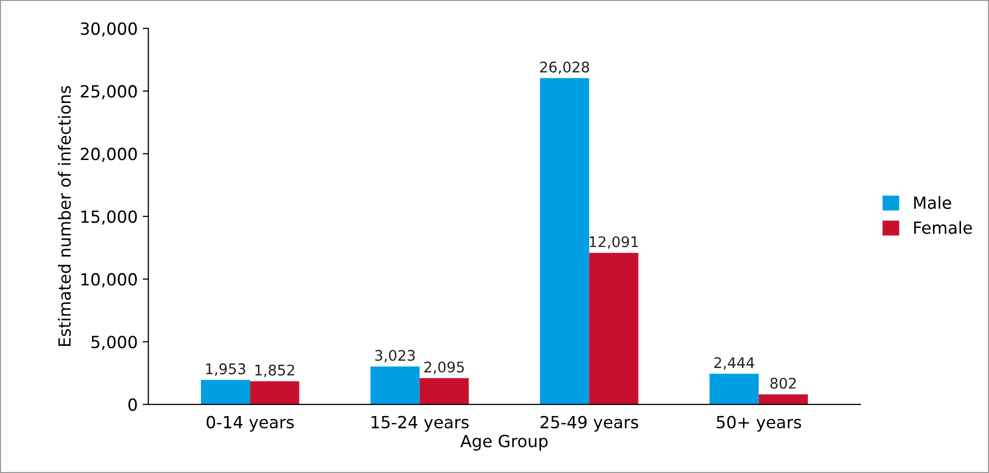 This screenshot has width=989, height=473. I want to click on x-axis-title: Age Group, so click(504, 442).